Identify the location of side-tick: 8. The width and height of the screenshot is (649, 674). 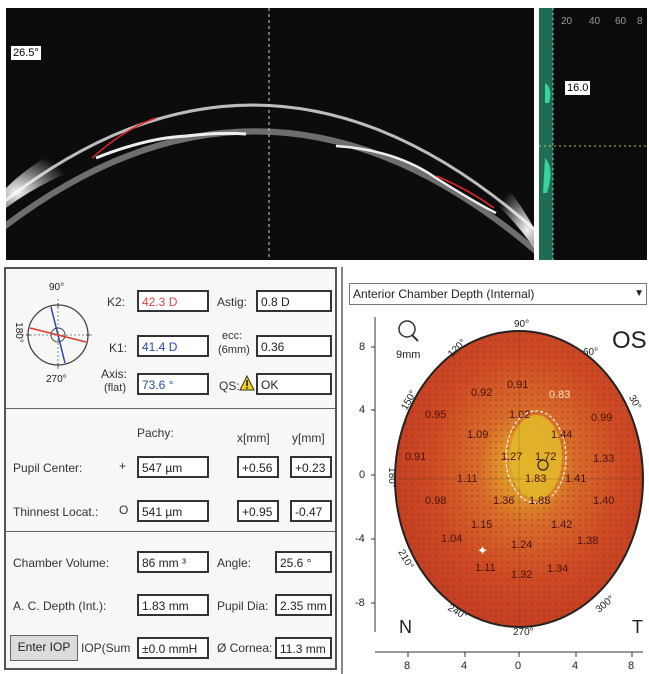
(640, 21).